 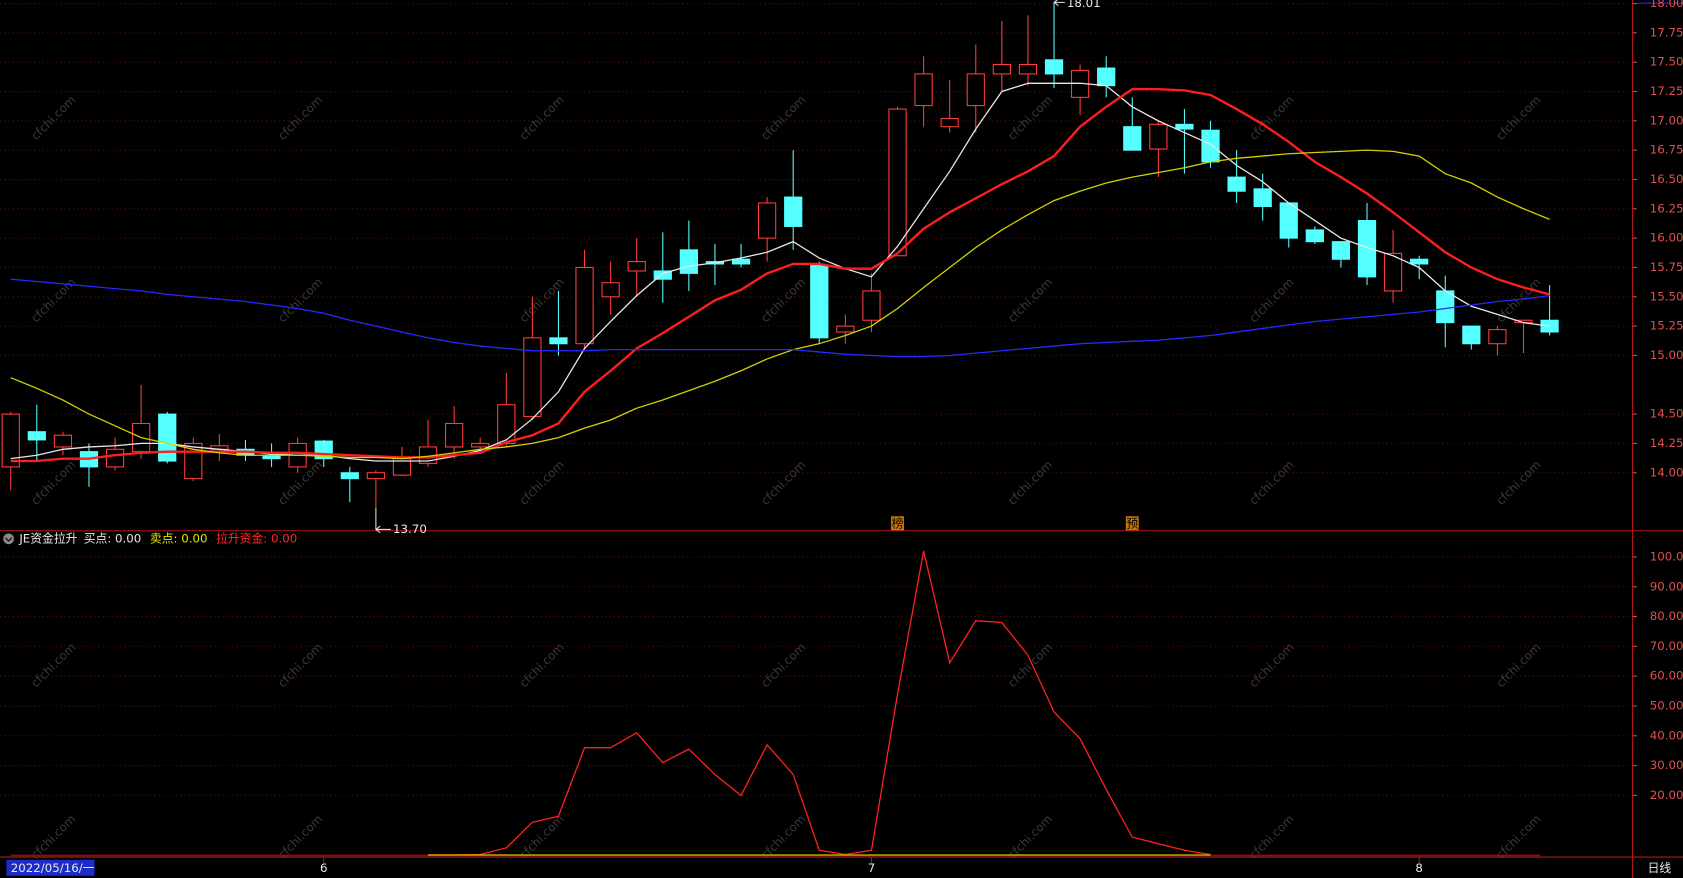 What do you see at coordinates (324, 868) in the screenshot?
I see `x-tick-label: 6` at bounding box center [324, 868].